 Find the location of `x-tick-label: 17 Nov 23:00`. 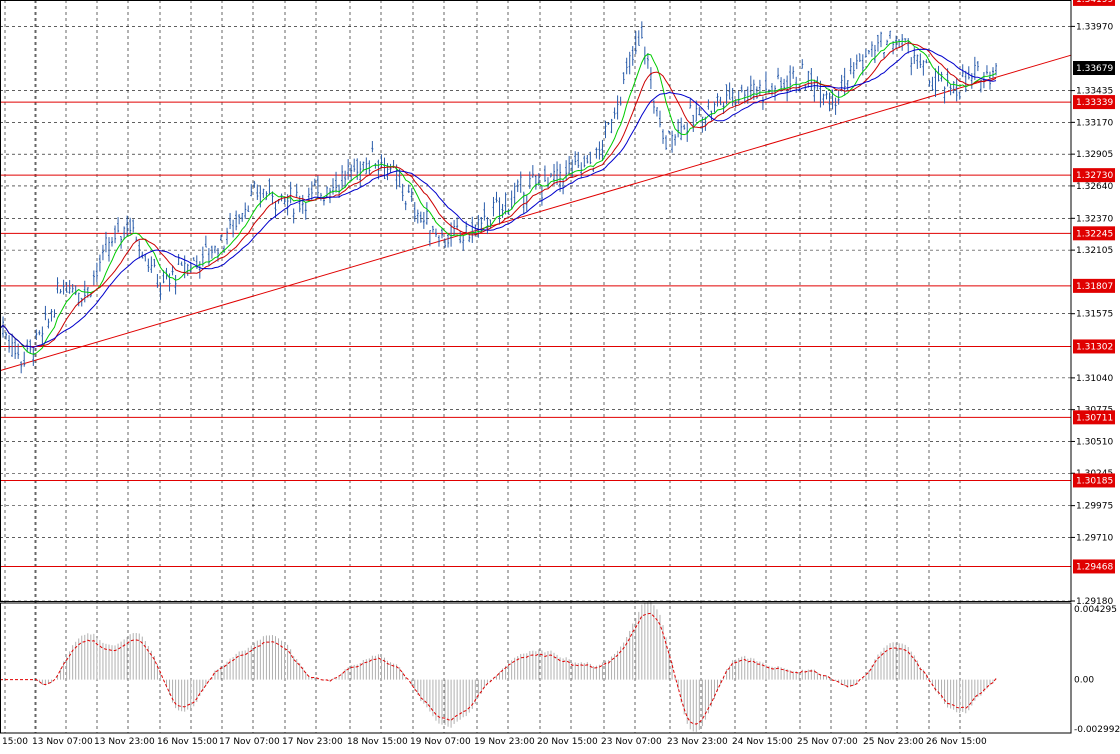

x-tick-label: 17 Nov 23:00 is located at coordinates (312, 742).